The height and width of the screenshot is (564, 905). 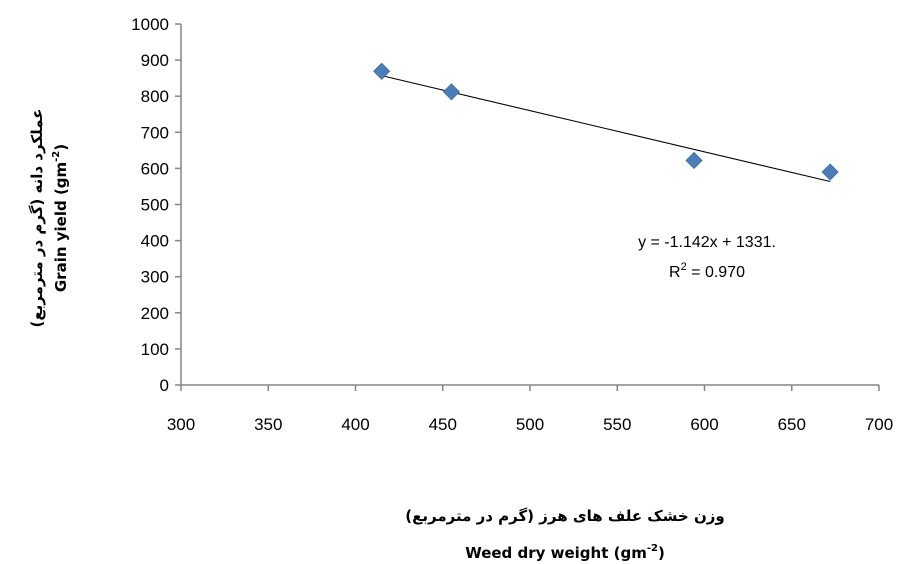 What do you see at coordinates (355, 424) in the screenshot?
I see `x-tick-label: 400` at bounding box center [355, 424].